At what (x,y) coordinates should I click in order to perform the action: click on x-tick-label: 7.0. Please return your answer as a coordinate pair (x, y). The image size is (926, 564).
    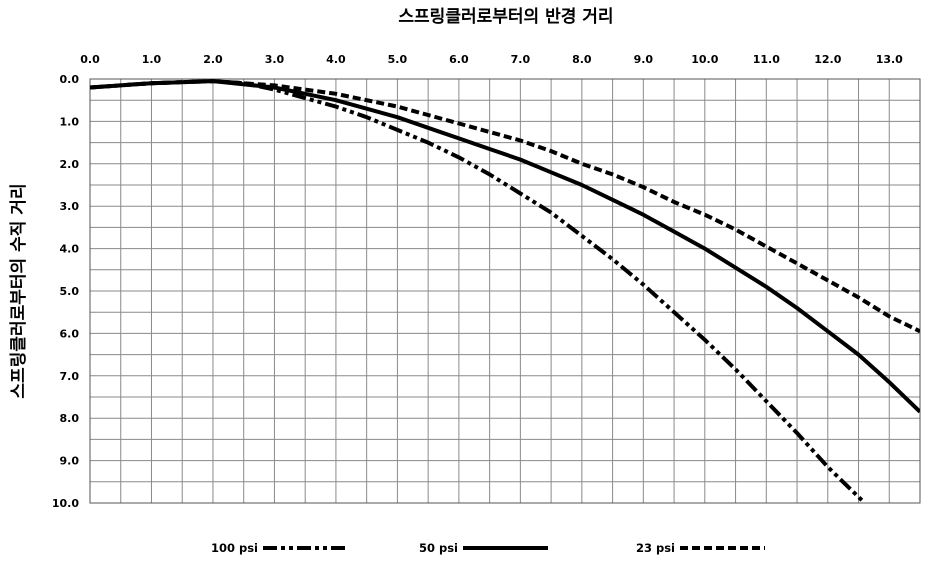
    Looking at the image, I should click on (521, 59).